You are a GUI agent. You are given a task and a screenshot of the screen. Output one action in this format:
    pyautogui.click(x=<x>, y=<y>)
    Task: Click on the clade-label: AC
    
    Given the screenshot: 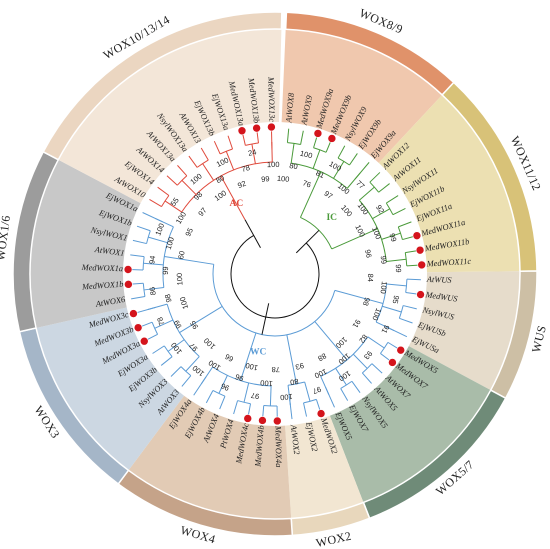 What is the action you would take?
    pyautogui.click(x=236, y=204)
    